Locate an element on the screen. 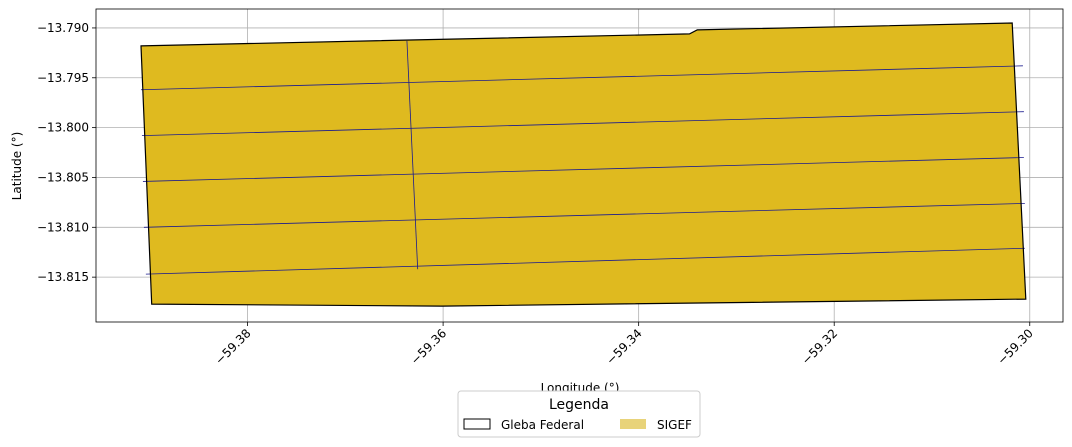 This screenshot has width=1072, height=447. x-tick-label: −59.30 is located at coordinates (1015, 346).